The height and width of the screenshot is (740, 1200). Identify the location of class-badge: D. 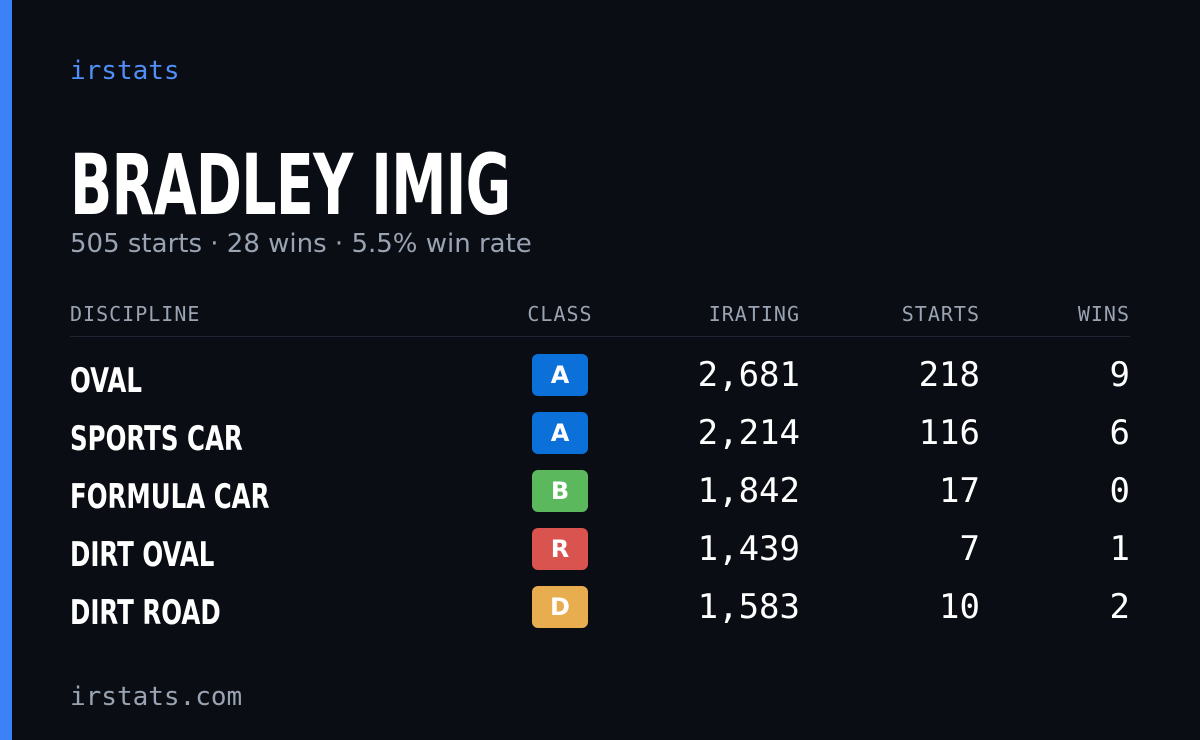
(560, 607).